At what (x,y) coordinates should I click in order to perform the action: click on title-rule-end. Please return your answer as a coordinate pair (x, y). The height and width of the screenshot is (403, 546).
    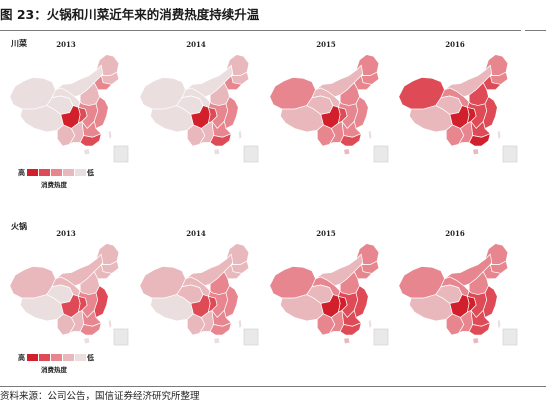
    Looking at the image, I should click on (535, 30).